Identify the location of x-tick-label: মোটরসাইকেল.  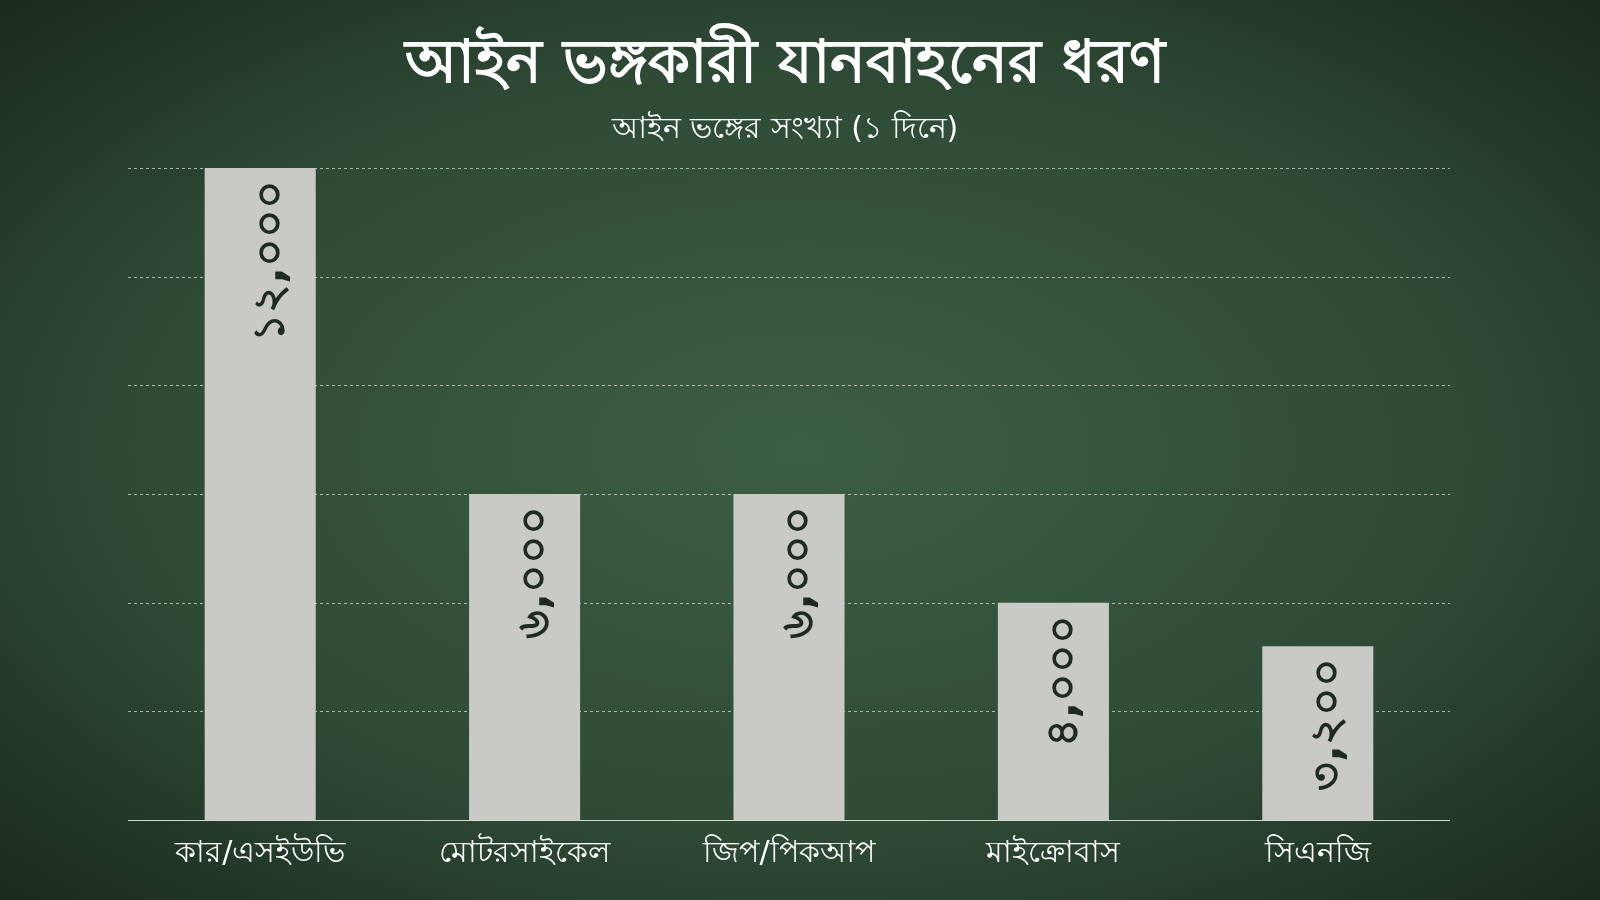
(525, 850).